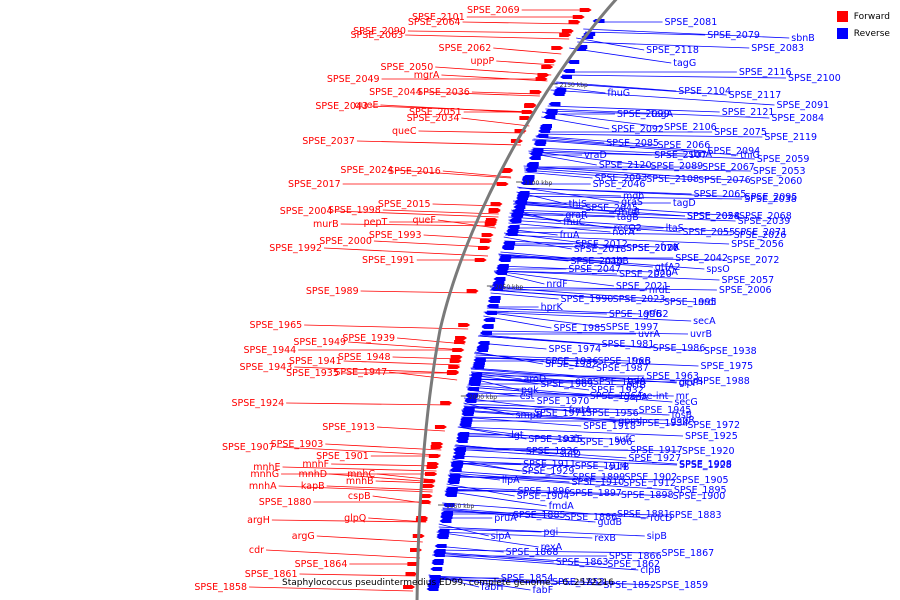  What do you see at coordinates (483, 397) in the screenshot?
I see `ruler-tick-label: 2000 kbp` at bounding box center [483, 397].